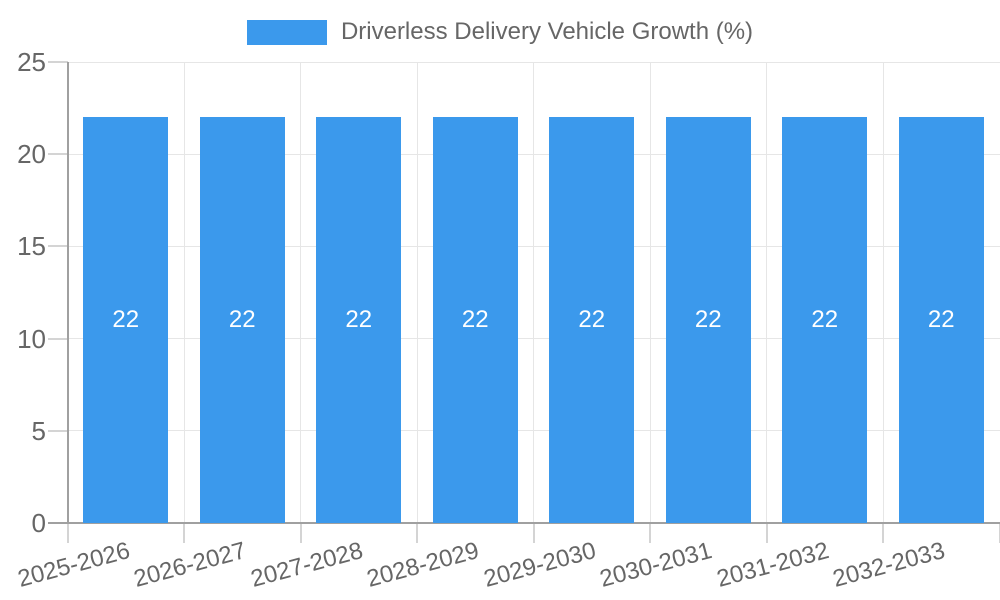 This screenshot has height=600, width=1000. I want to click on x-axis-tick-label: 2029-2030, so click(539, 565).